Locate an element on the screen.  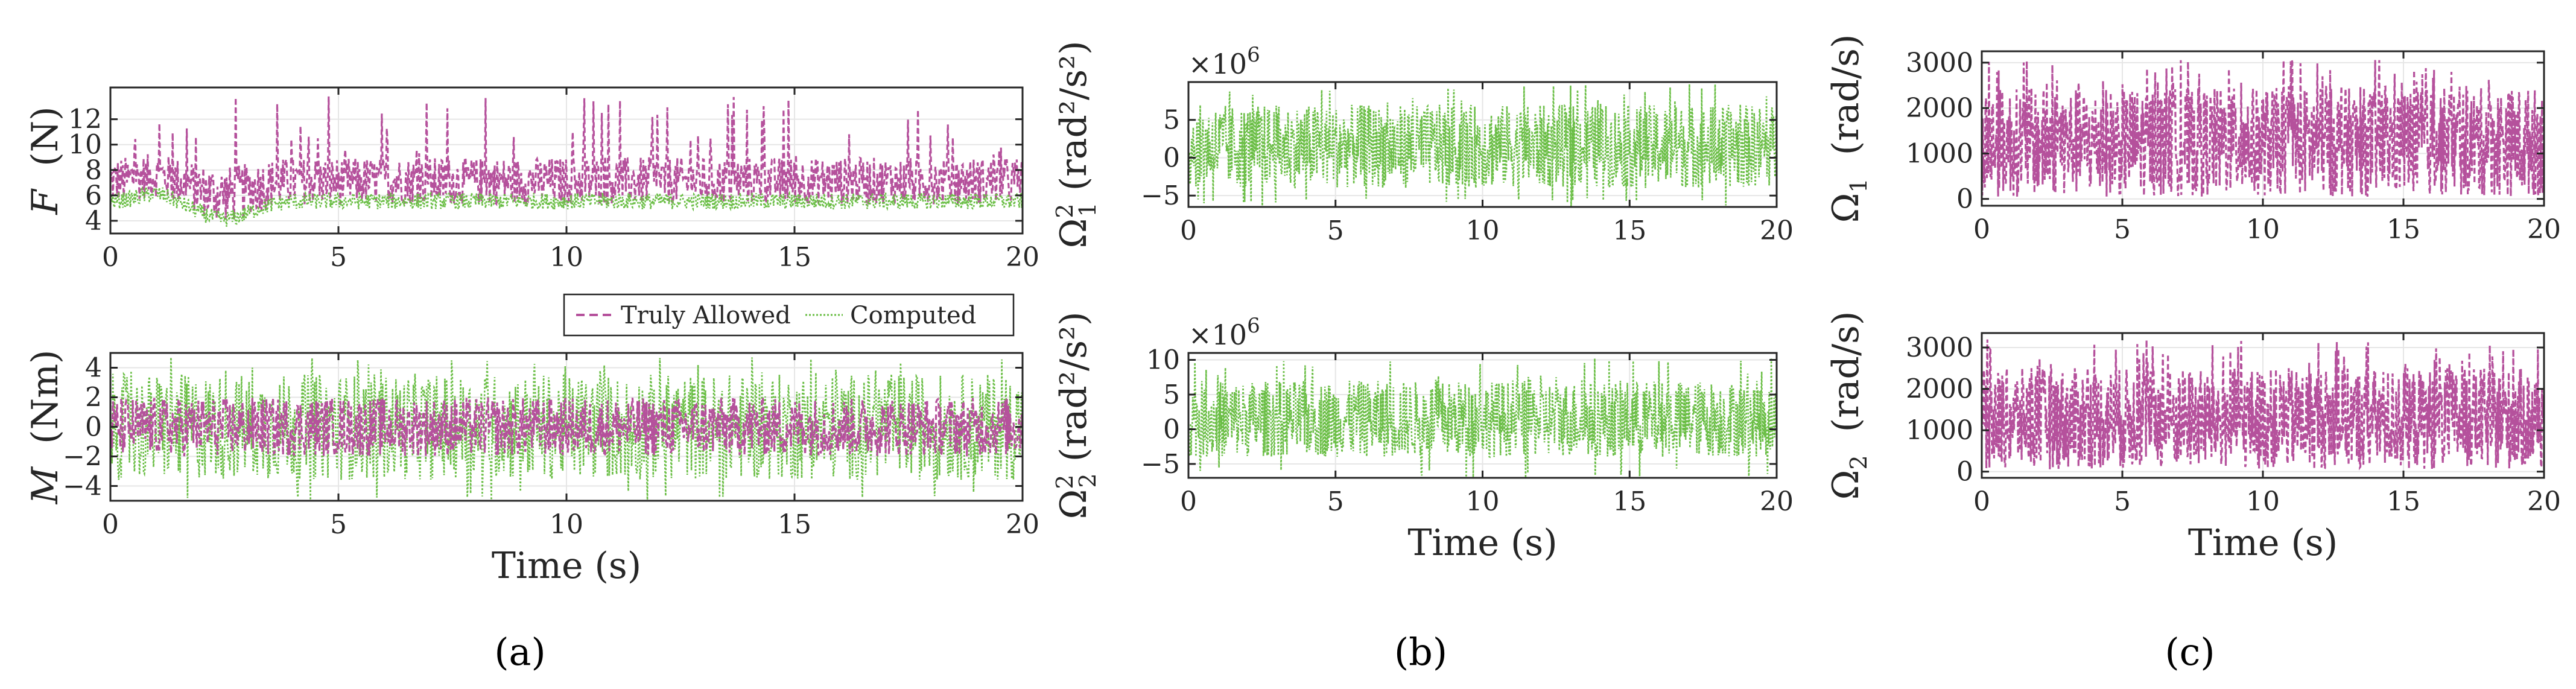
legend-label-computed: Computed is located at coordinates (913, 315).